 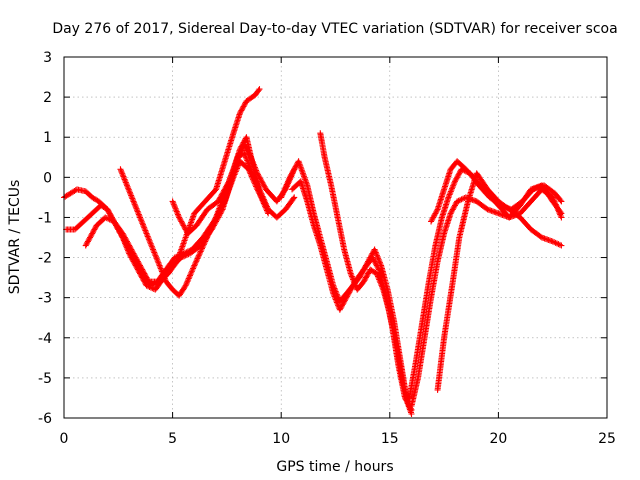 I want to click on y-tick-label: 3, so click(x=47, y=58).